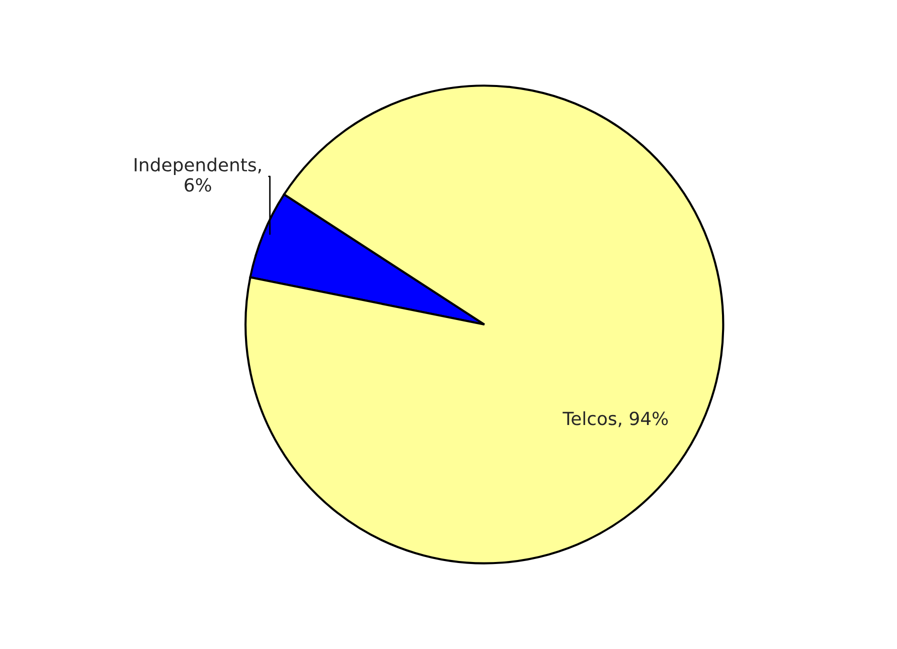 Image resolution: width=897 pixels, height=649 pixels. Describe the element at coordinates (615, 419) in the screenshot. I see `slice-label: Telcos, 94%` at that location.